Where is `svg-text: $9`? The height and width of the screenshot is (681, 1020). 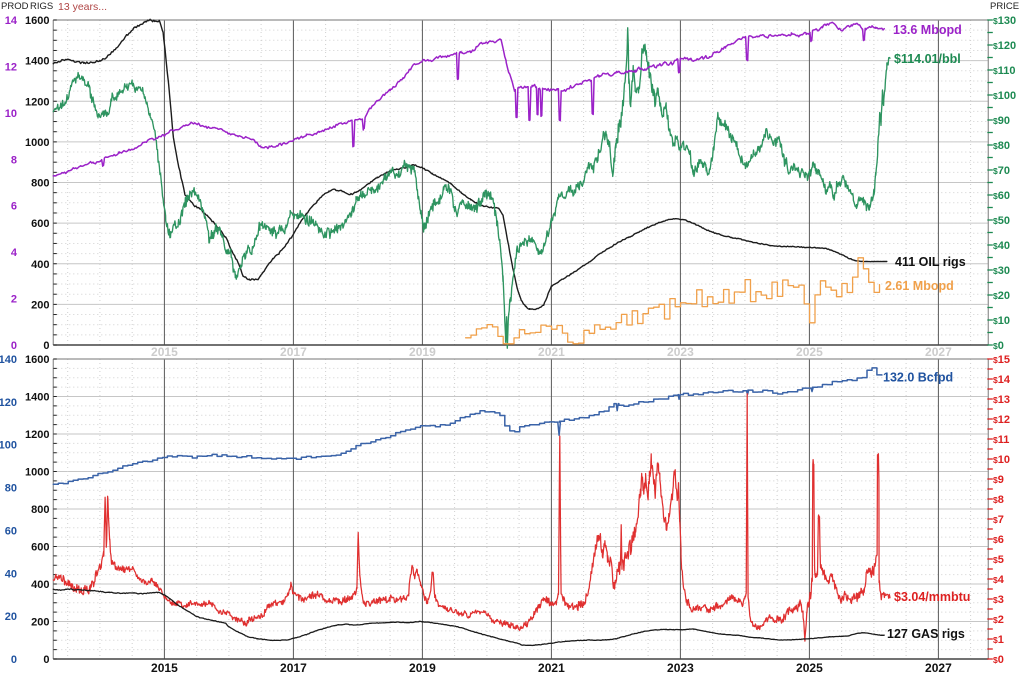
svg-text: $9 is located at coordinates (998, 480).